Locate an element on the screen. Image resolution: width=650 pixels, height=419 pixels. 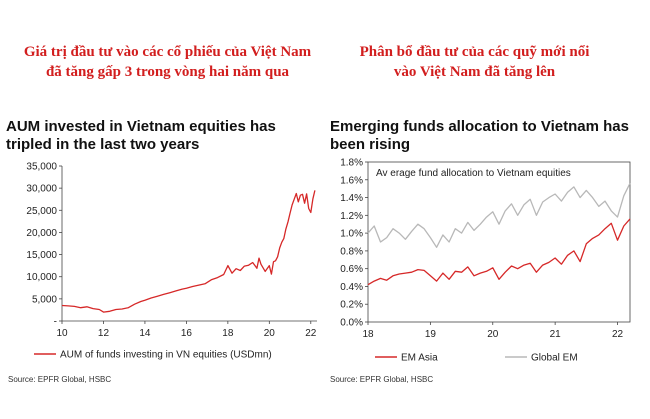
y-tick-label: 20,000 is located at coordinates (41, 233).